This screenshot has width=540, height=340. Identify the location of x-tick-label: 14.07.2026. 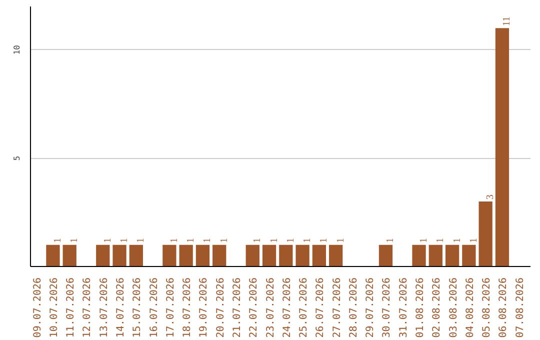
(121, 307).